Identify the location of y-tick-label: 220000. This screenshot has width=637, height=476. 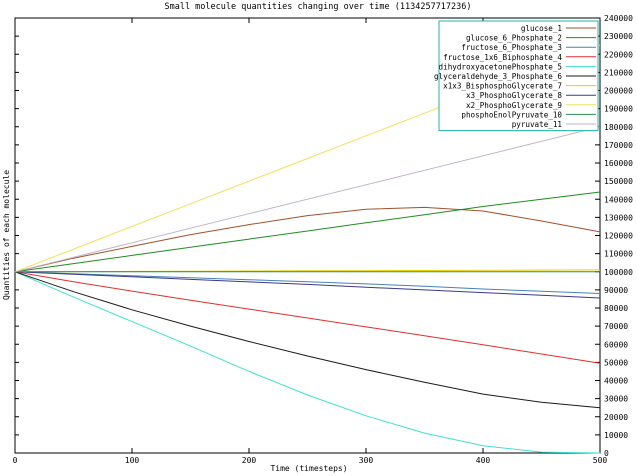
(618, 54).